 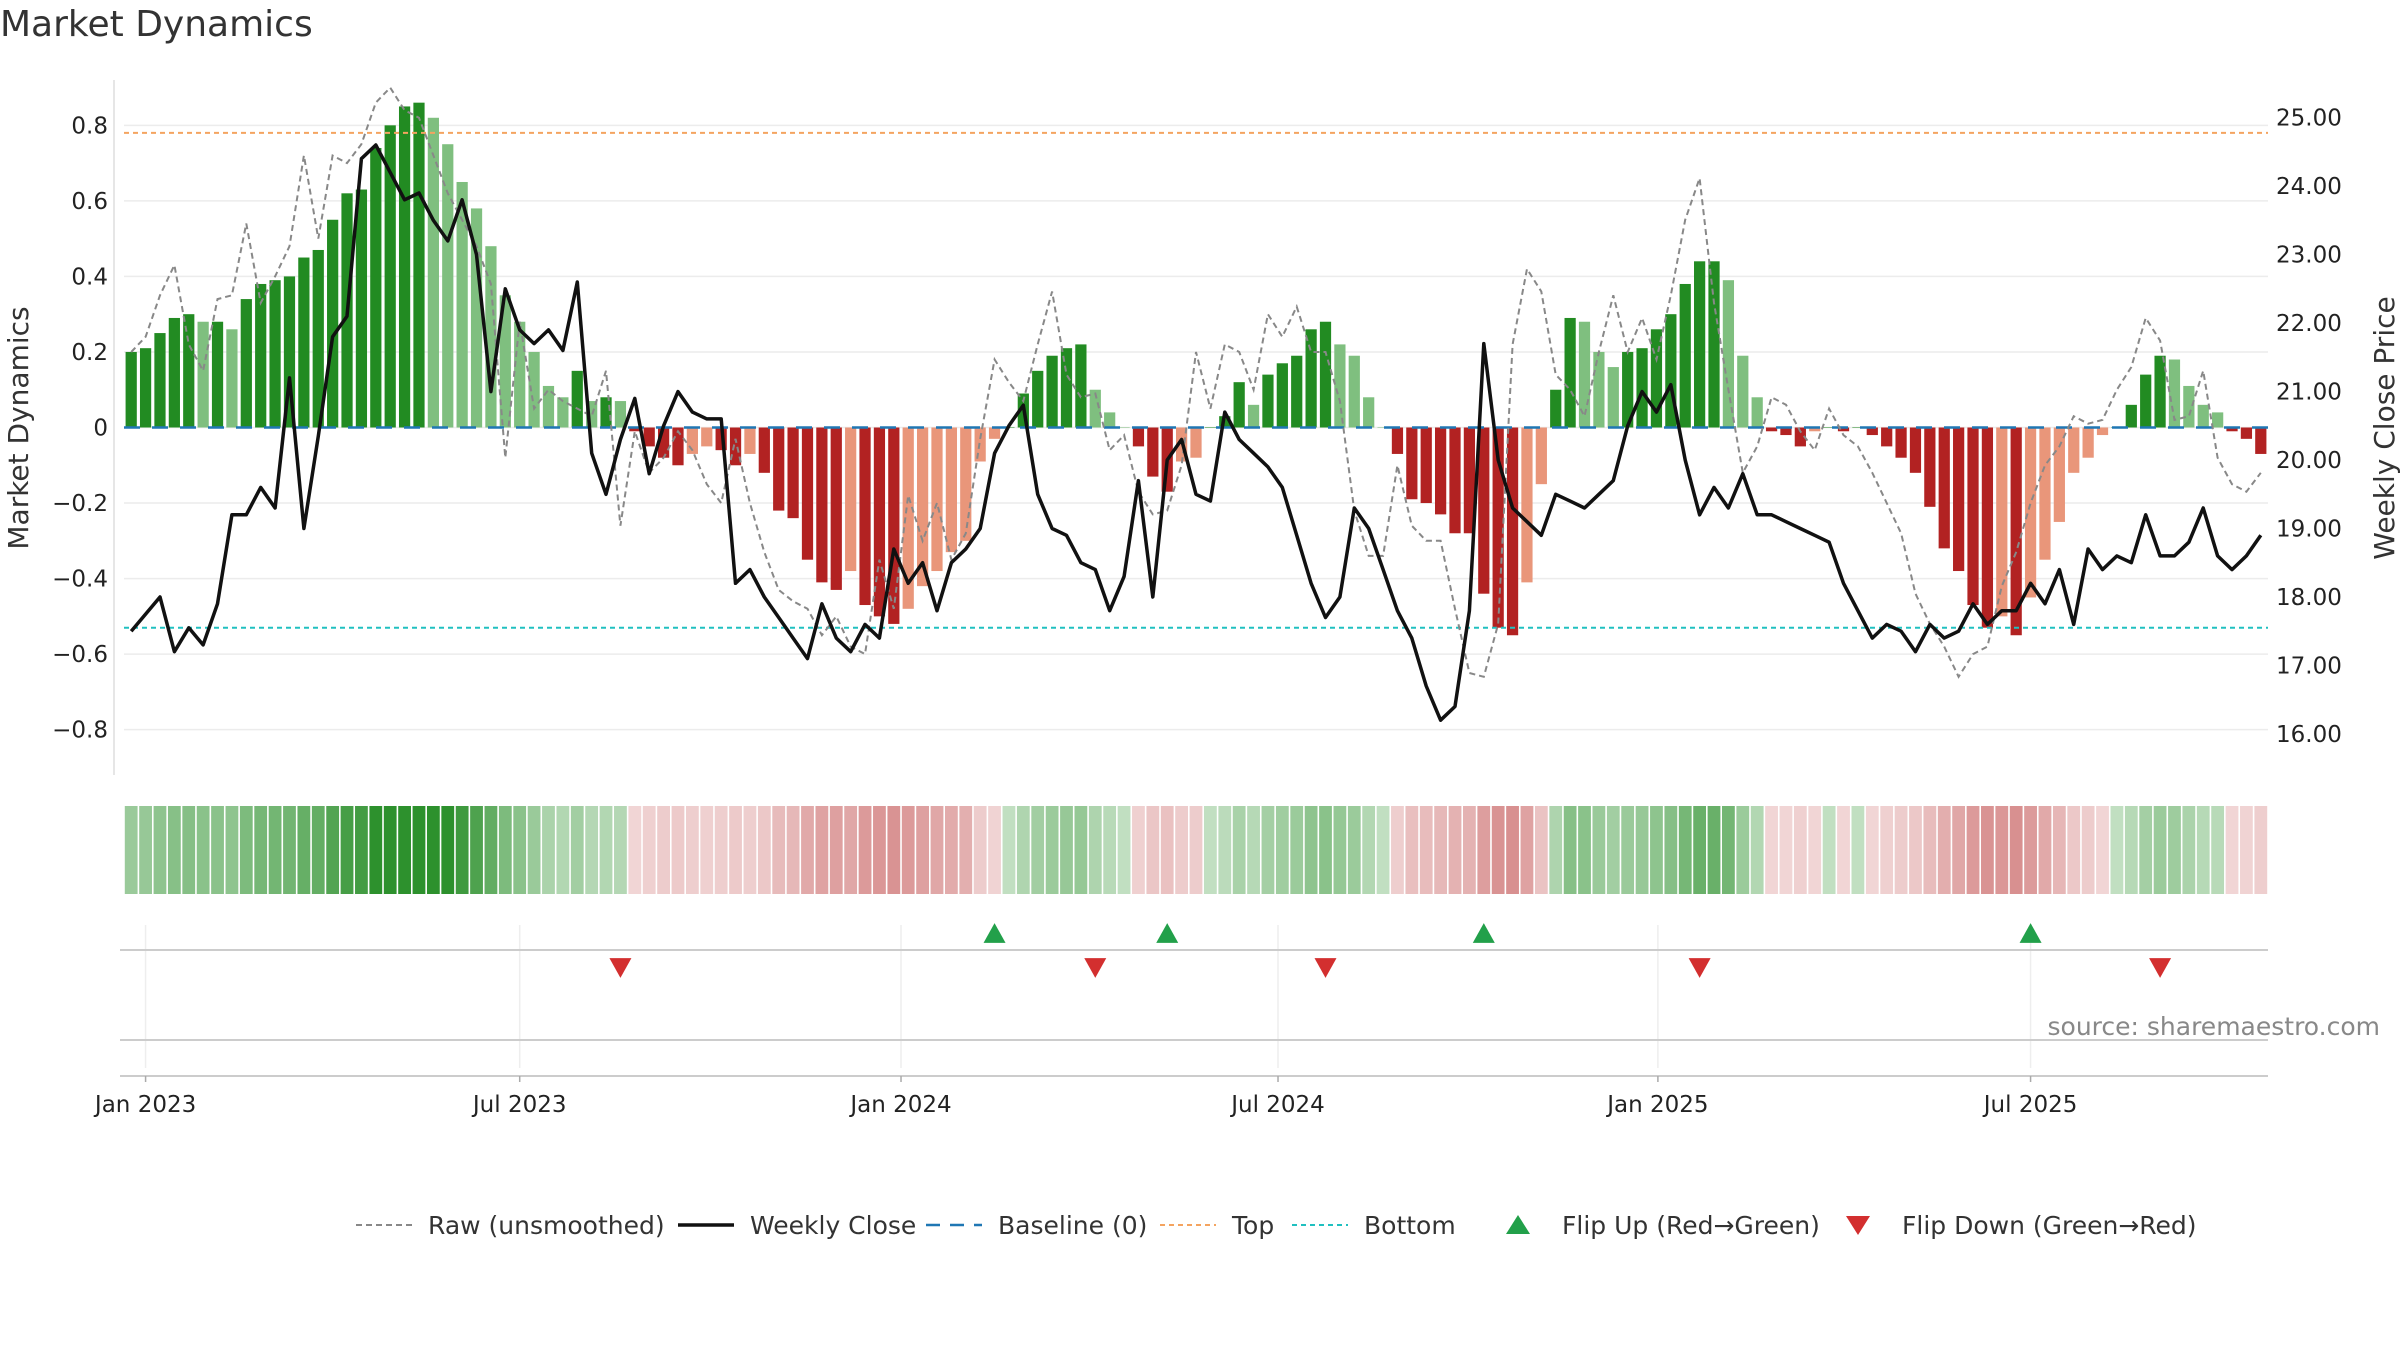 What do you see at coordinates (89, 277) in the screenshot?
I see `left-tick-label: 0.4` at bounding box center [89, 277].